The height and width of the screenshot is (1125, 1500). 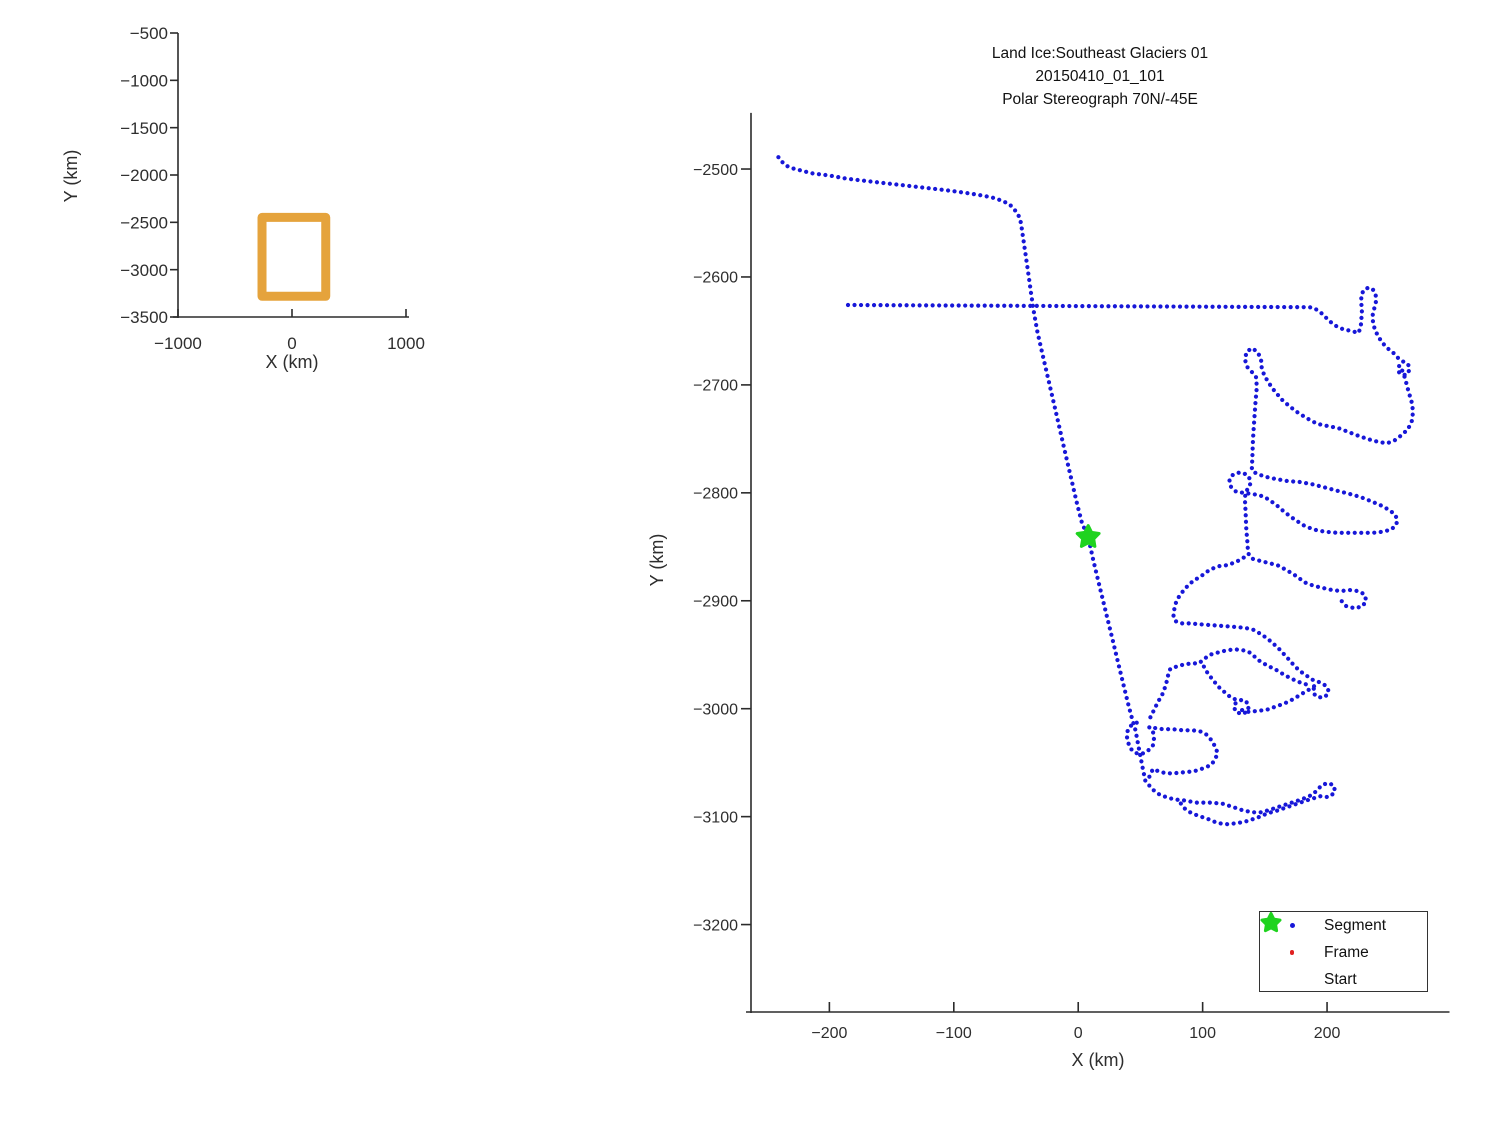 I want to click on legend-row-start: Start, so click(x=1343, y=952).